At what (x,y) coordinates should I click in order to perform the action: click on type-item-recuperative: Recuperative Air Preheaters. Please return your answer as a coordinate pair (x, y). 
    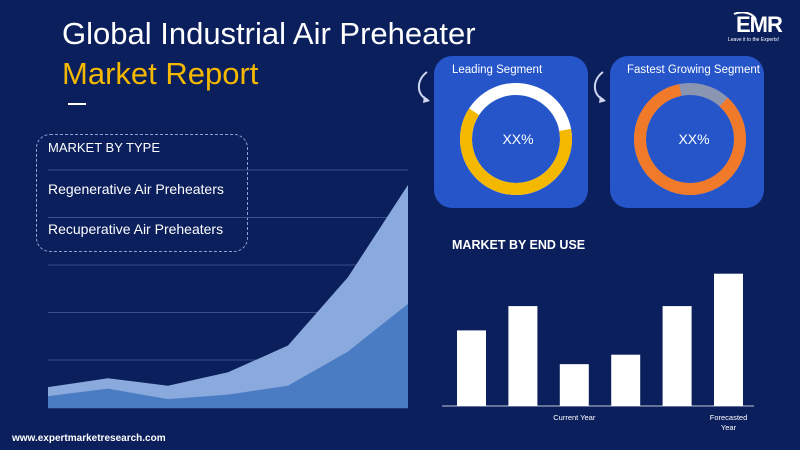
    Looking at the image, I should click on (136, 229).